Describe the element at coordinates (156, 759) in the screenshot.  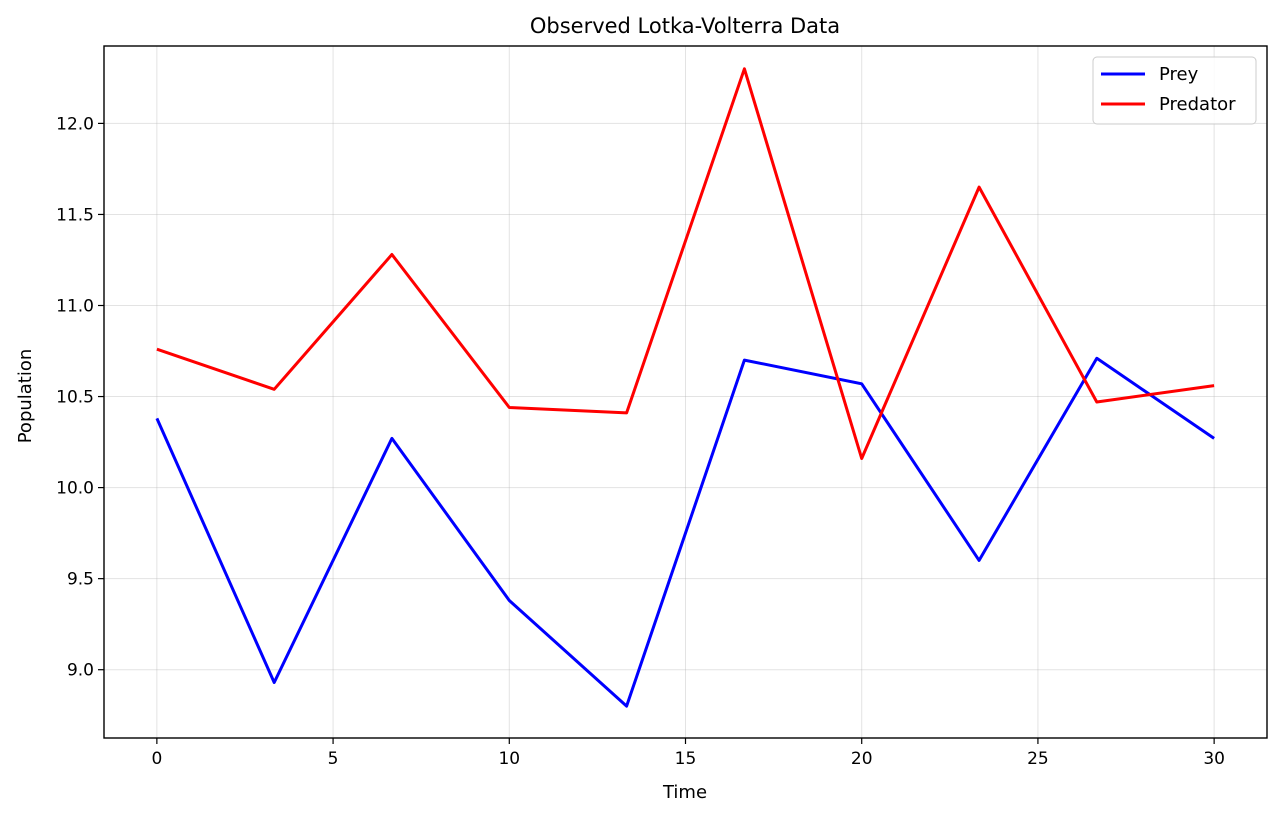
I see `x-tick-label: 0` at that location.